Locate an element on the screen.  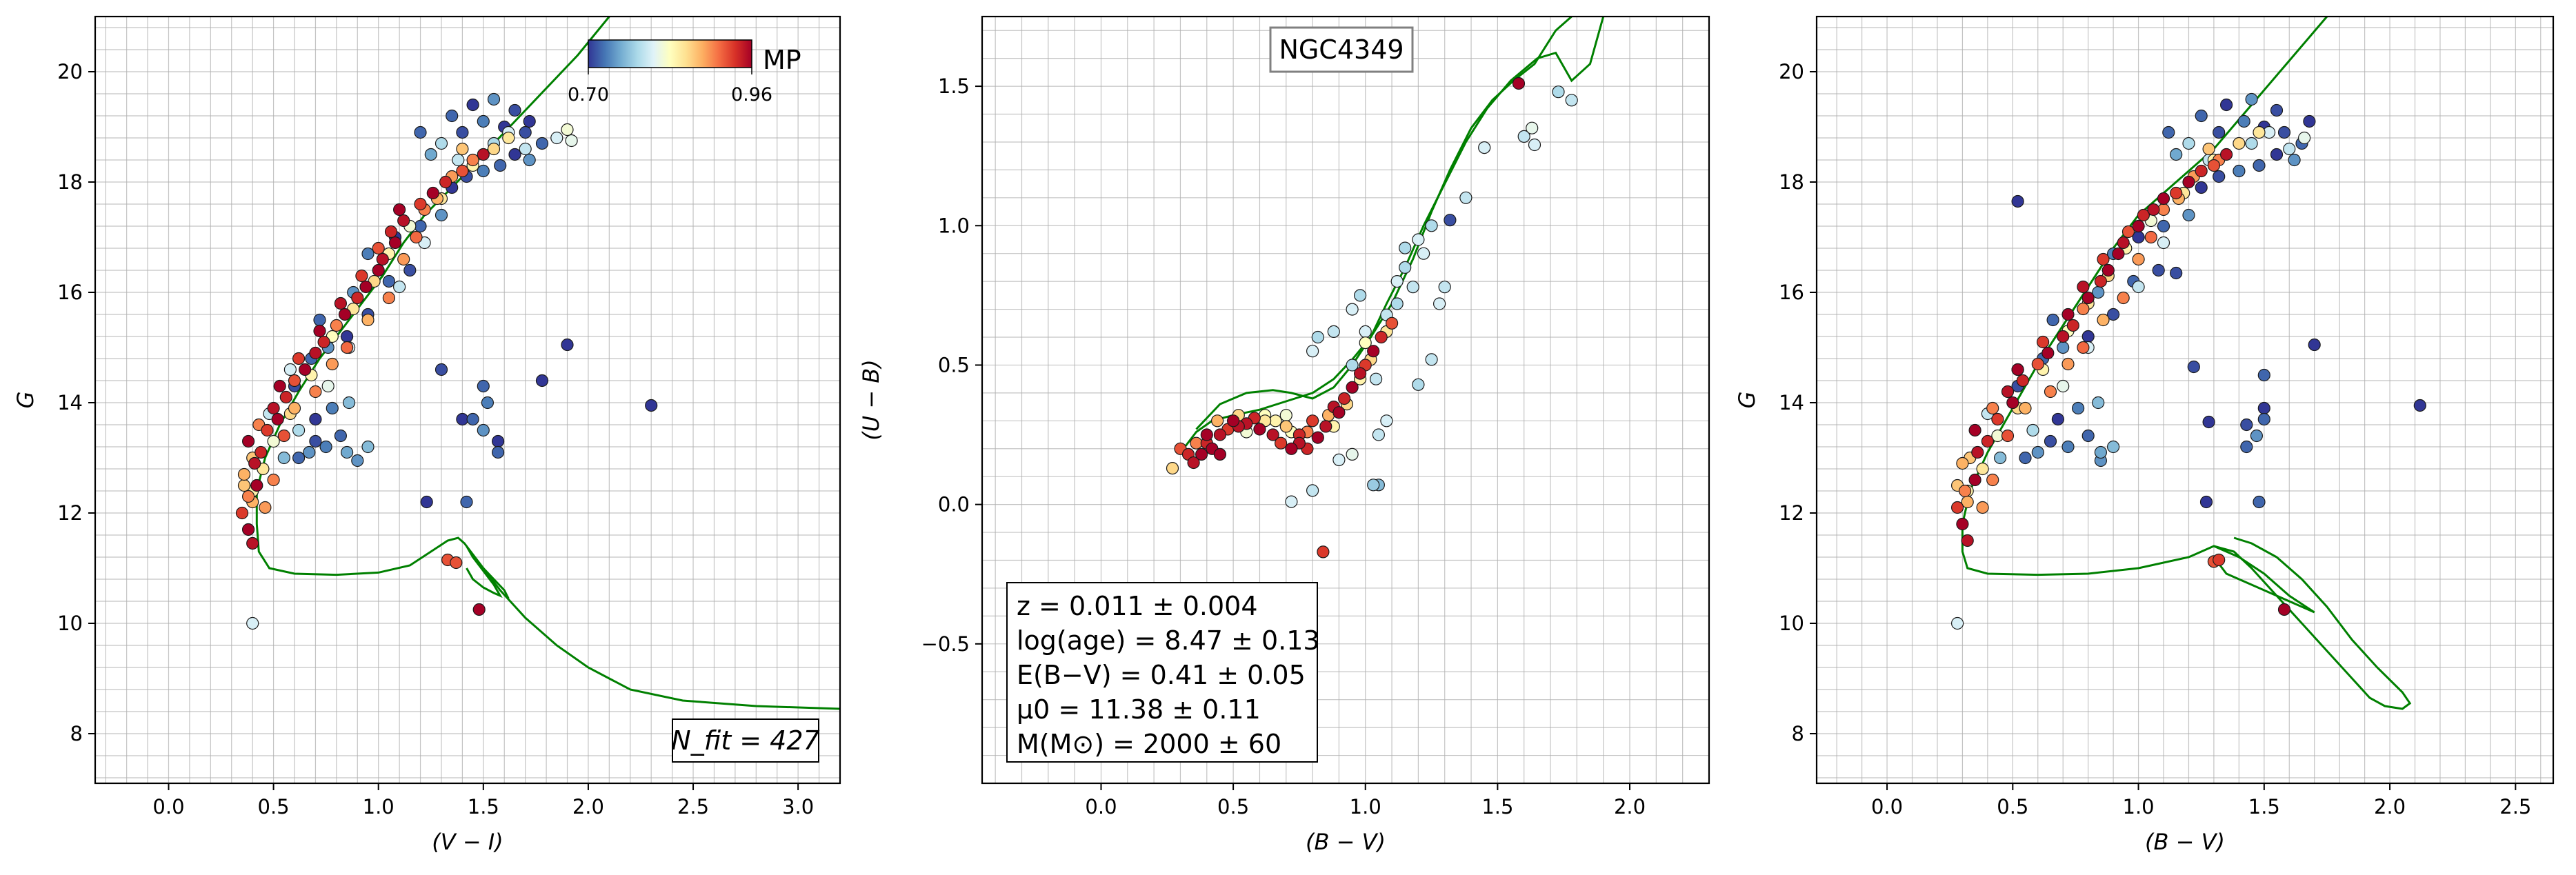
y-tick-label: 16 is located at coordinates (70, 292).